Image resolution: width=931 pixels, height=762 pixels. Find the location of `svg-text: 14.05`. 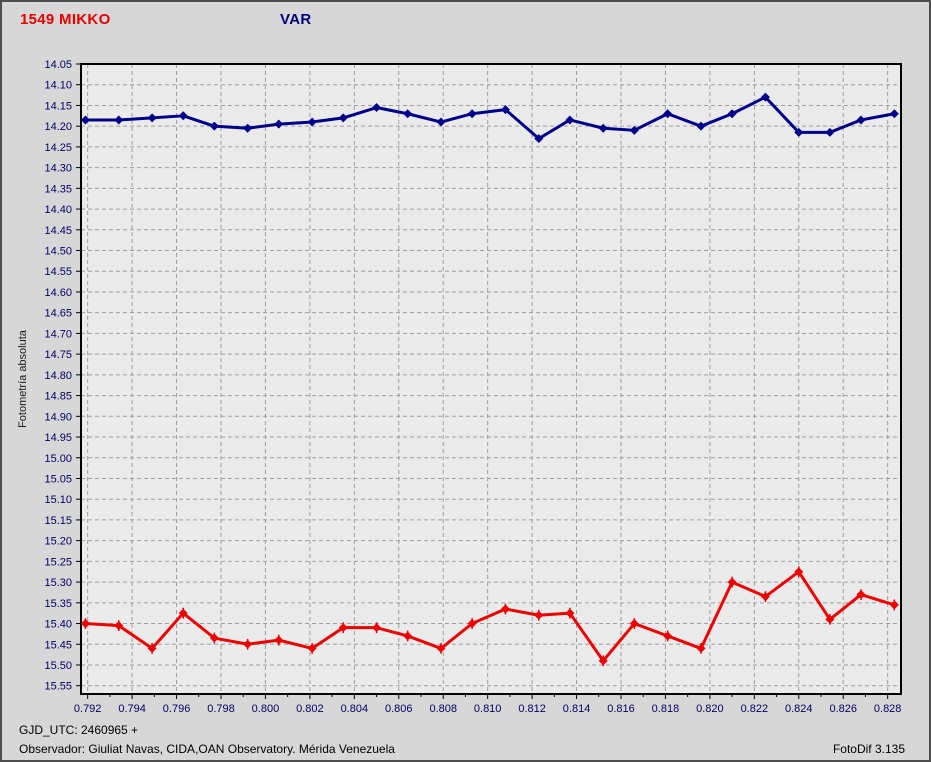

svg-text: 14.05 is located at coordinates (58, 65).